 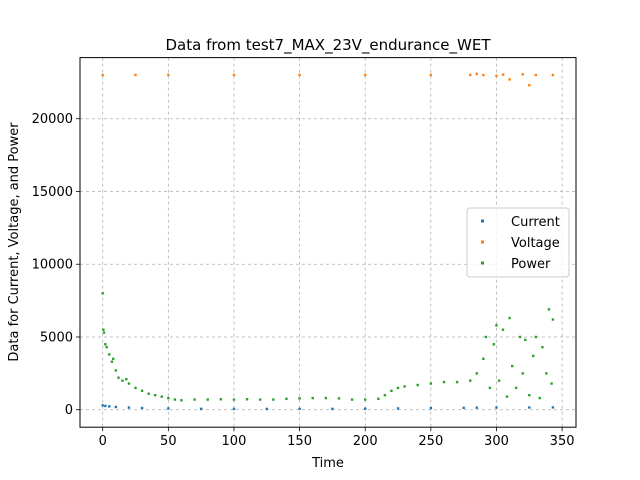 What do you see at coordinates (168, 441) in the screenshot?
I see `x-tick-label: 50` at bounding box center [168, 441].